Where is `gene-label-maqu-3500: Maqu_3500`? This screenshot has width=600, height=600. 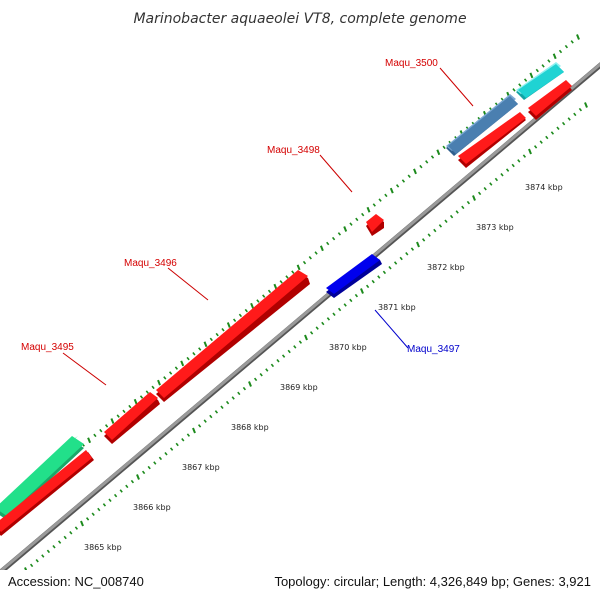
gene-label-maqu-3500: Maqu_3500 is located at coordinates (411, 63).